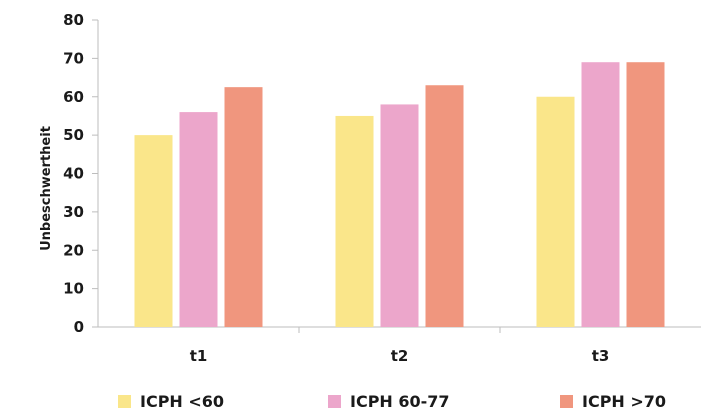 The width and height of the screenshot is (701, 414). What do you see at coordinates (73, 135) in the screenshot?
I see `y-tick-label: 50` at bounding box center [73, 135].